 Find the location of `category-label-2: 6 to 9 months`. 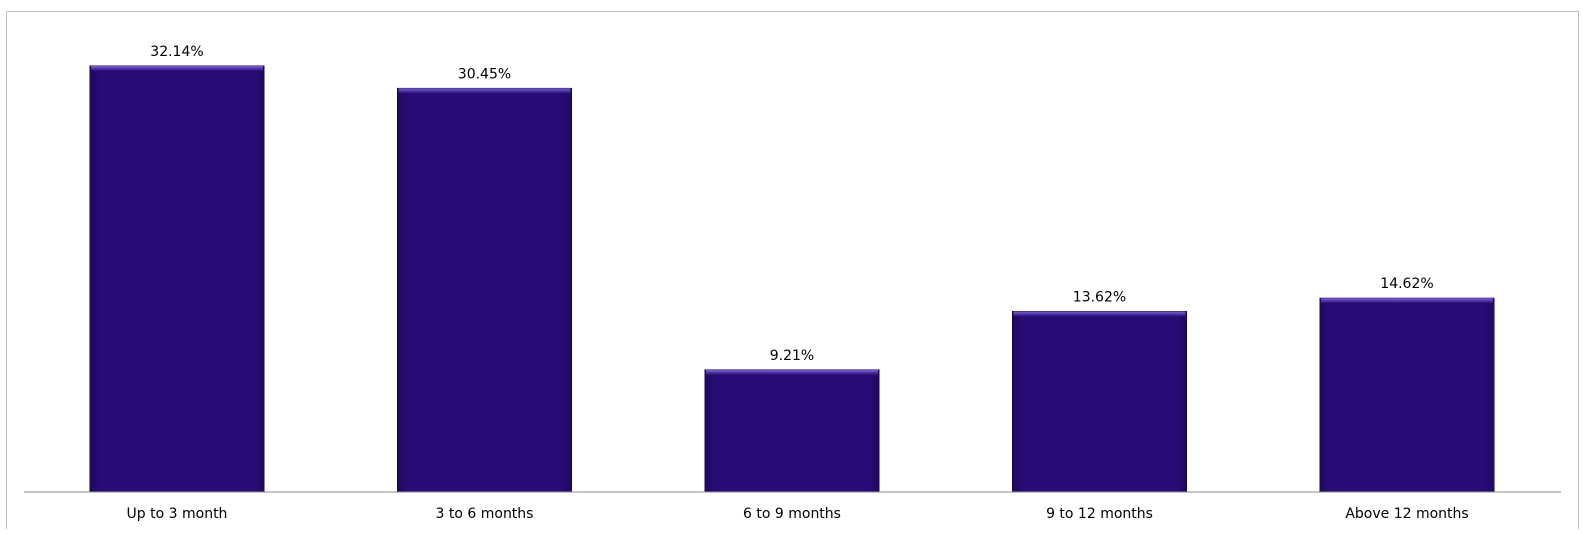

category-label-2: 6 to 9 months is located at coordinates (792, 514).